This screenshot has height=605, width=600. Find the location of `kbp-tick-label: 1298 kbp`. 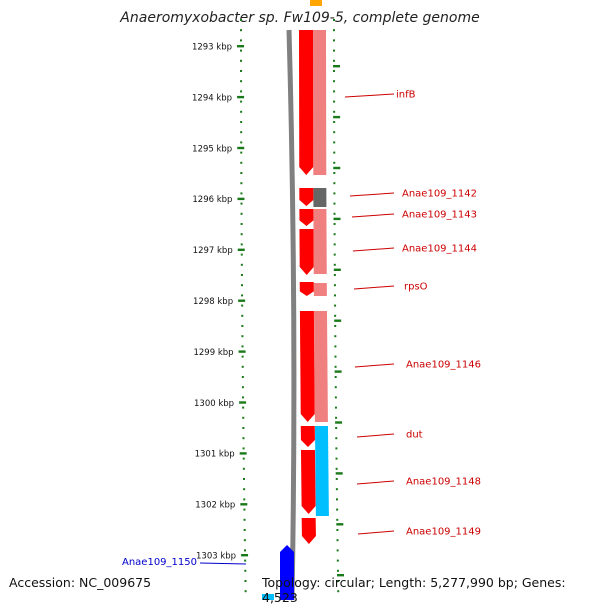

kbp-tick-label: 1298 kbp is located at coordinates (213, 302).